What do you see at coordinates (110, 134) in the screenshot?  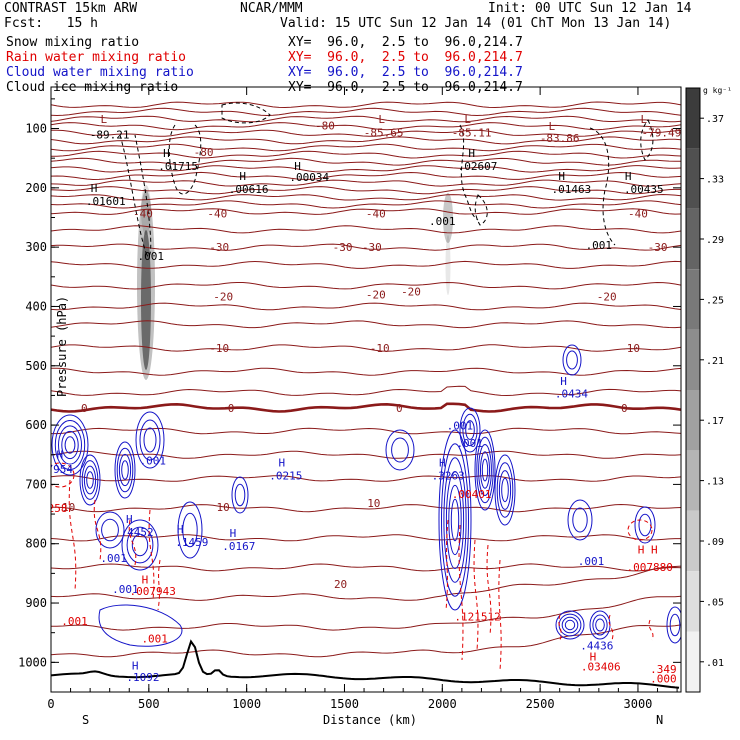 I see `extremum-label: -89.21` at bounding box center [110, 134].